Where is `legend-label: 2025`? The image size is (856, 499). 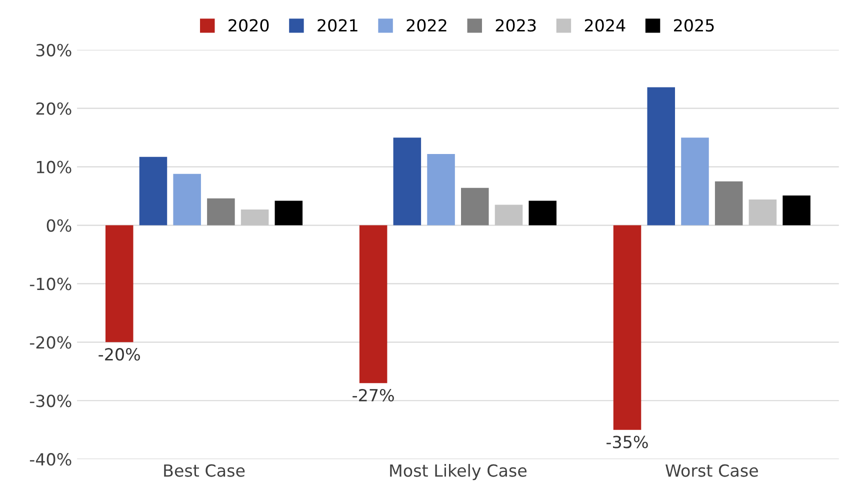
legend-label: 2025 is located at coordinates (694, 25).